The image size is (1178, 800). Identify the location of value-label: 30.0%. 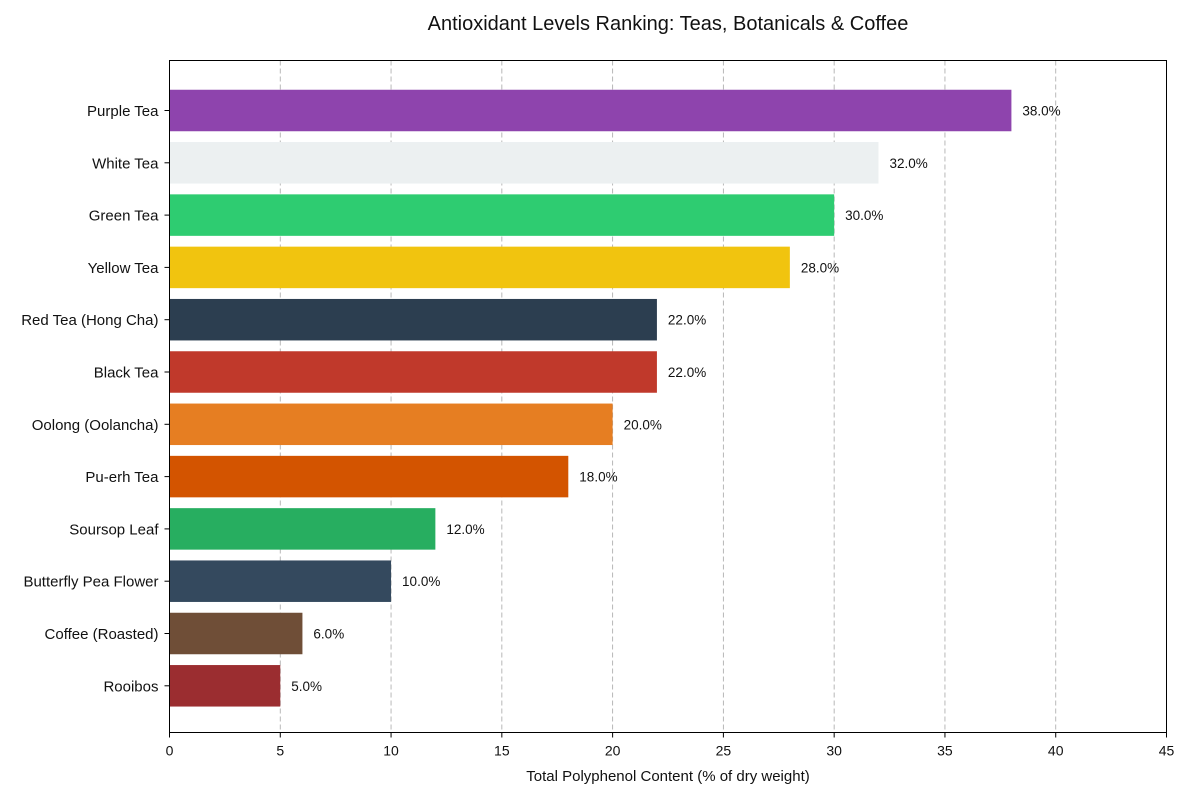
(864, 215).